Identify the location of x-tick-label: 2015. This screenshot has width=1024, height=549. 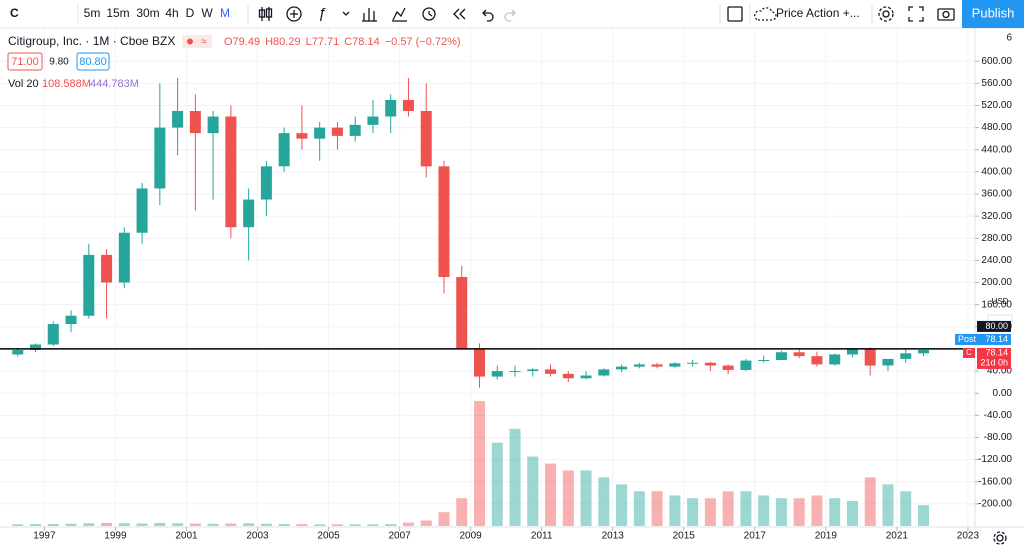
(684, 536).